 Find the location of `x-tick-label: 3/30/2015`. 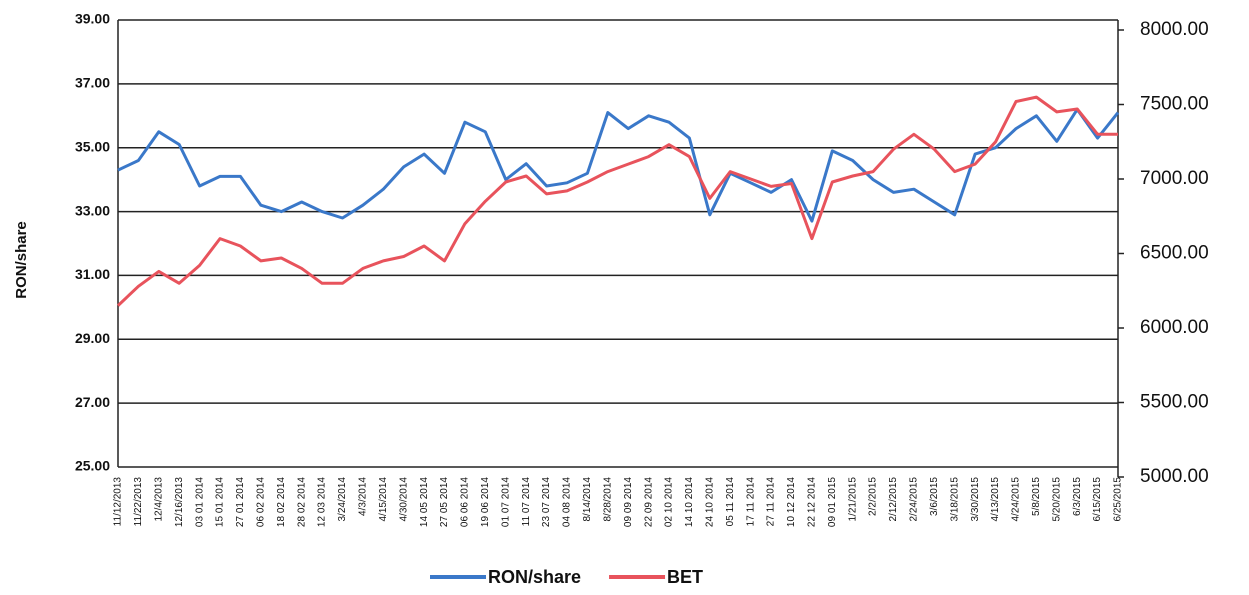

x-tick-label: 3/30/2015 is located at coordinates (975, 499).